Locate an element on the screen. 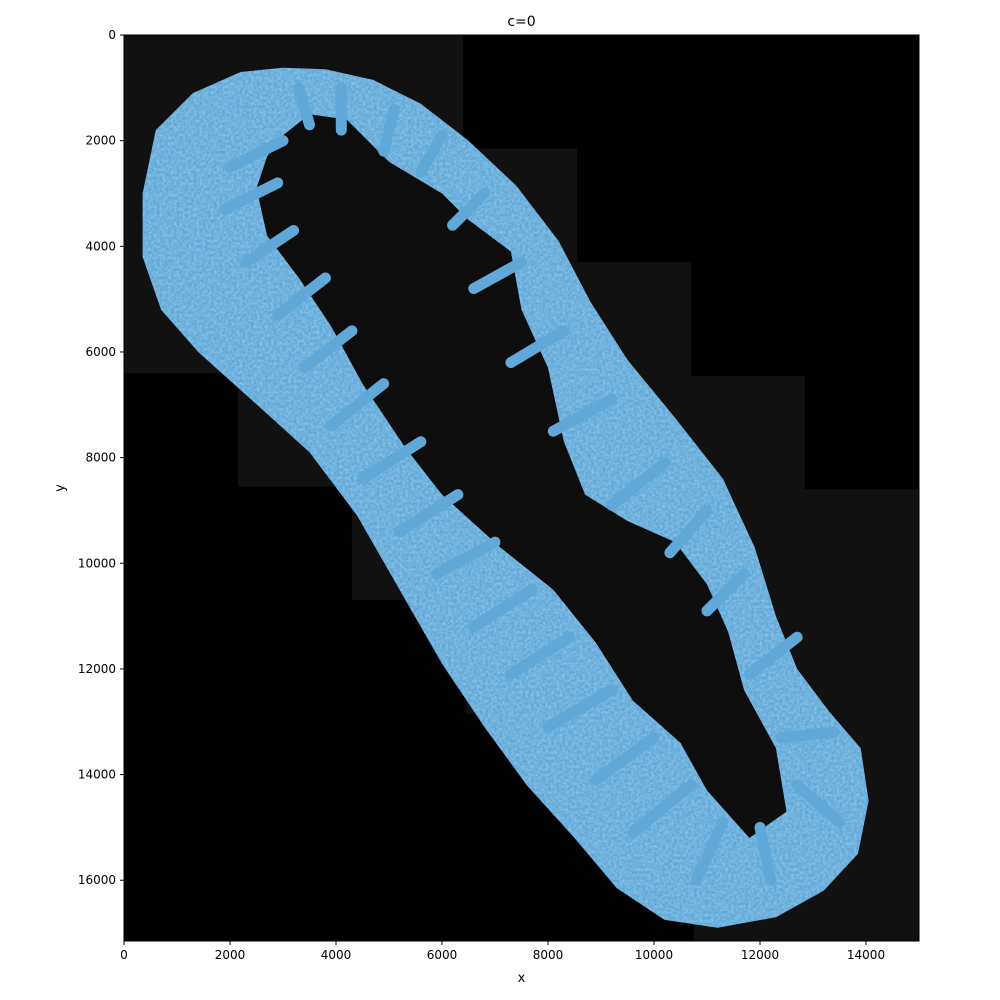 The height and width of the screenshot is (1000, 1000). x-tick-label: 12000 is located at coordinates (760, 955).